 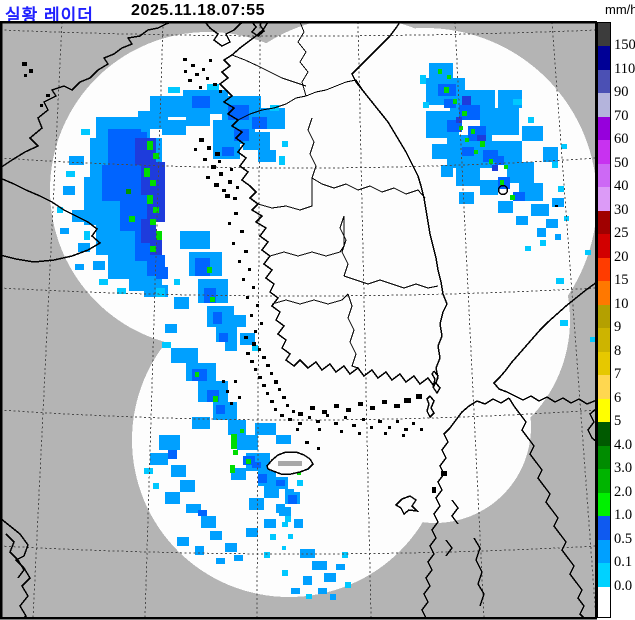 I want to click on page-title: 실황 레이더, so click(x=49, y=15).